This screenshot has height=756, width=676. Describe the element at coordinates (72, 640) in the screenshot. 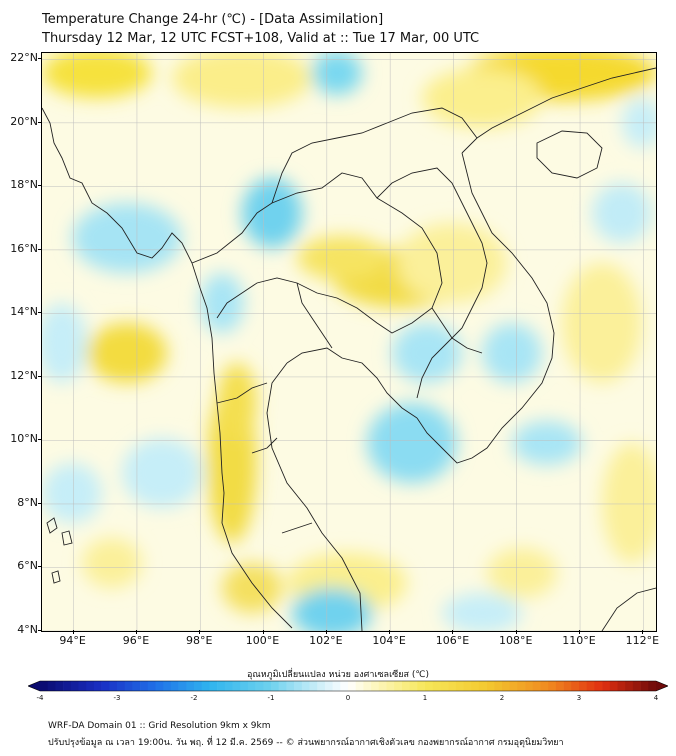

I see `longitude-label: 94°E` at that location.